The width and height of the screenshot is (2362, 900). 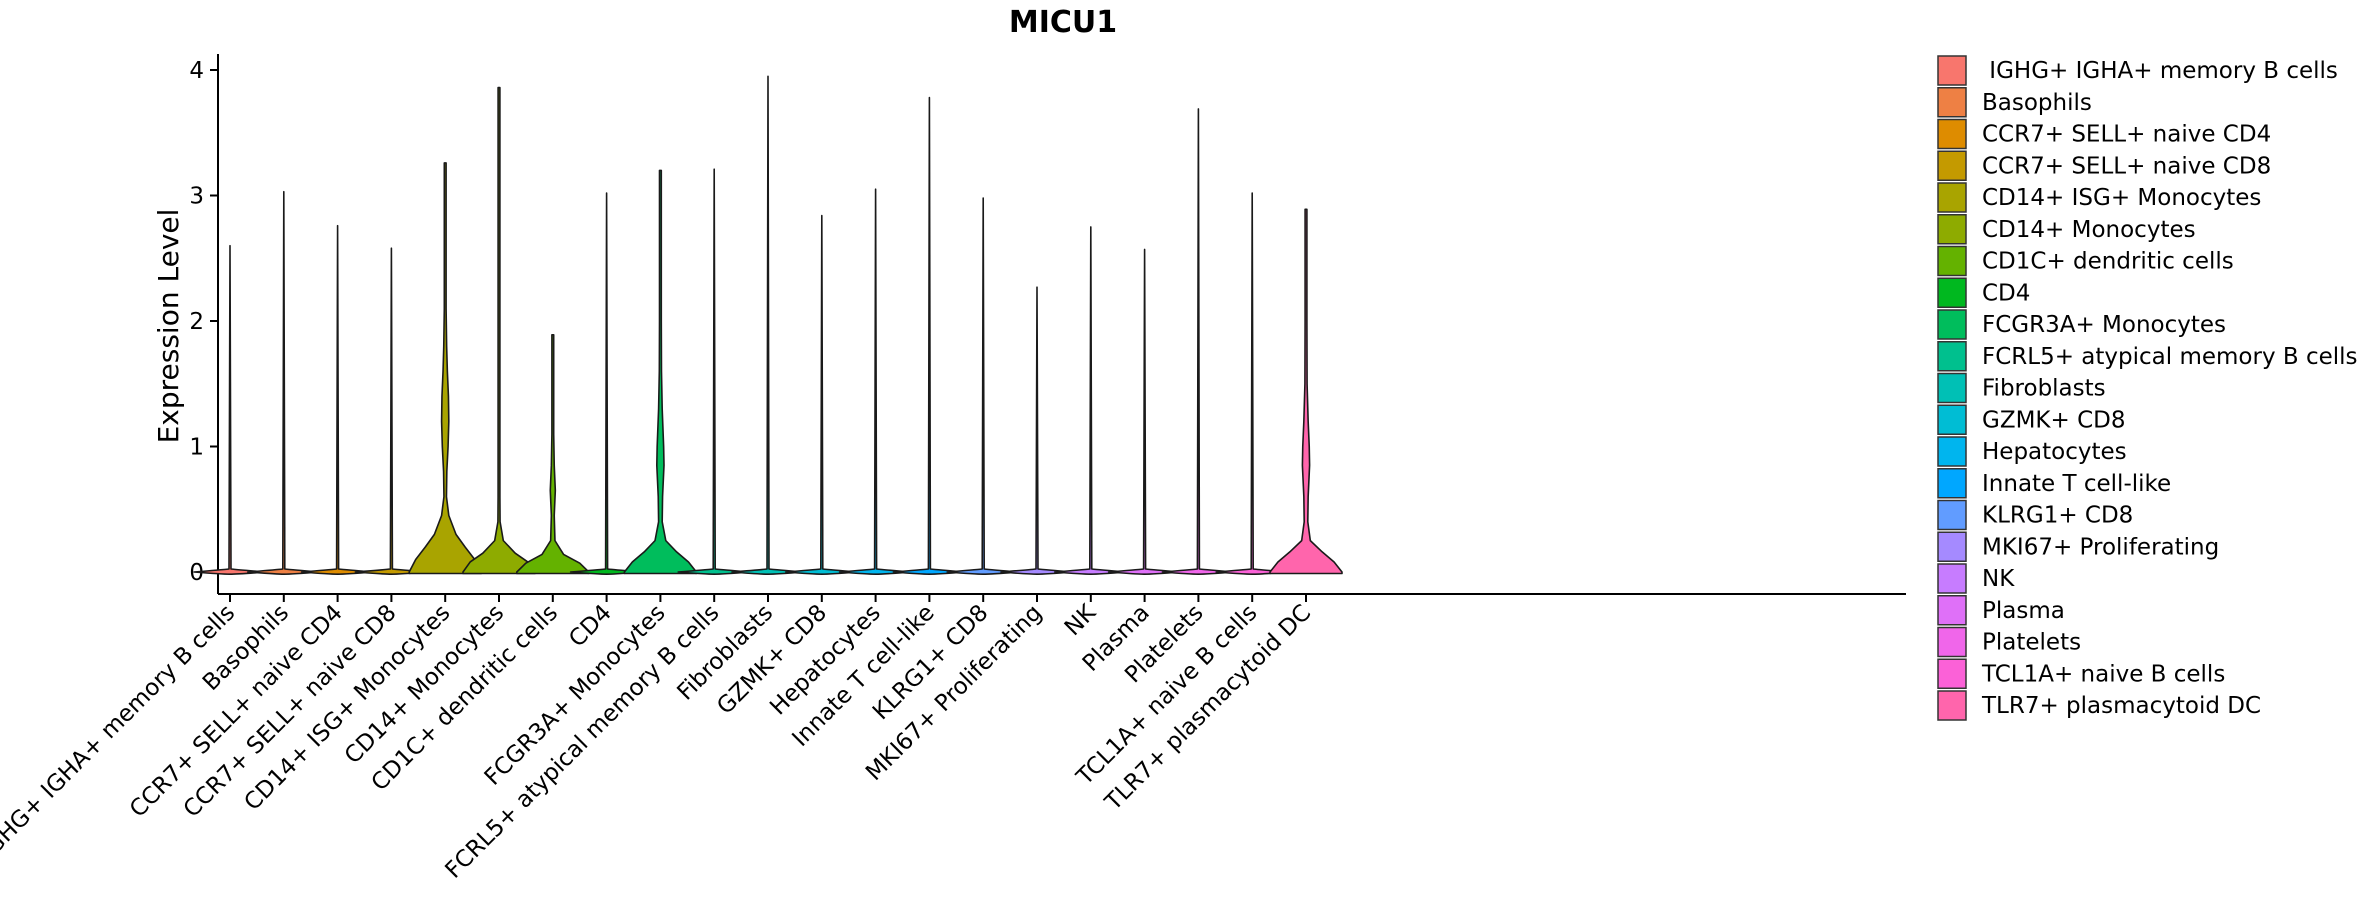 What do you see at coordinates (1998, 579) in the screenshot?
I see `legend-label: NK` at bounding box center [1998, 579].